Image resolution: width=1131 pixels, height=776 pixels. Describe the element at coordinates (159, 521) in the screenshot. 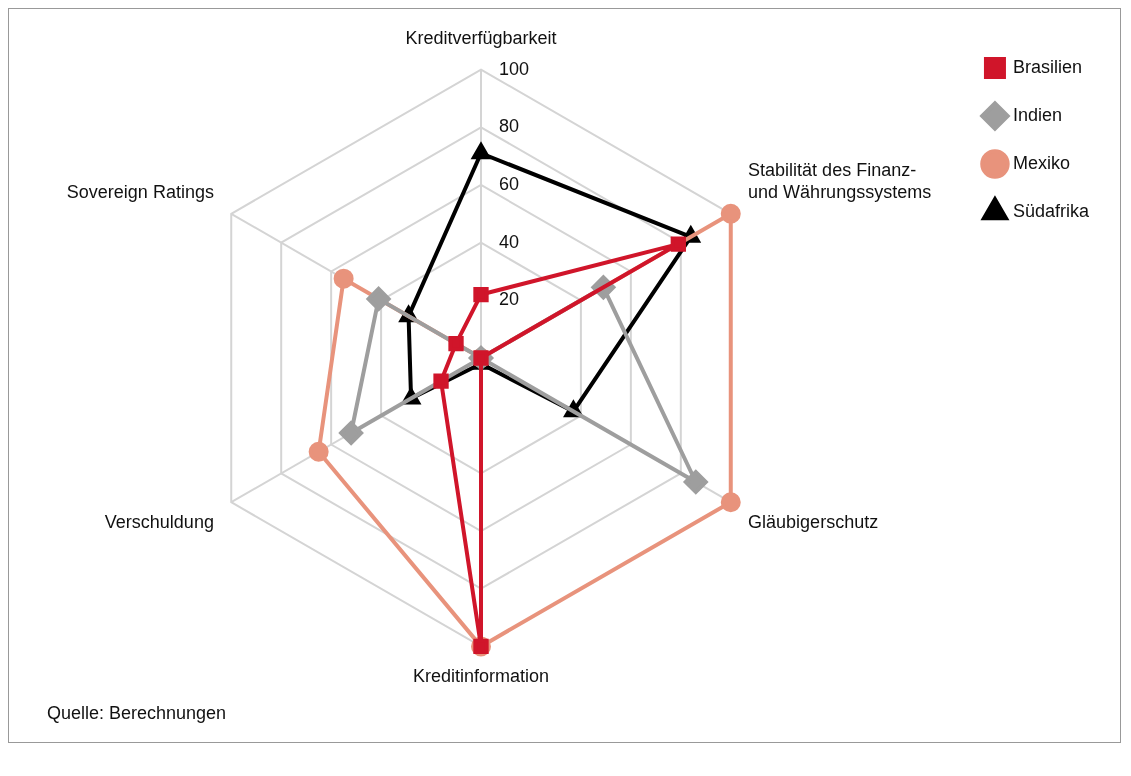

I see `spoke-label: Verschuldung` at that location.